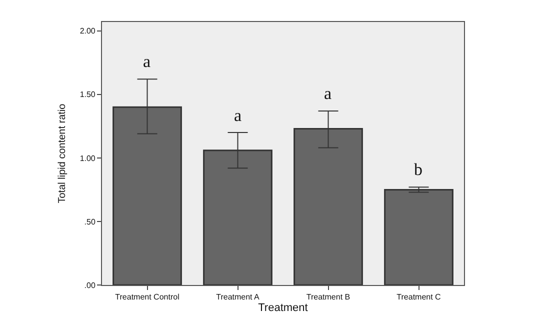 The image size is (533, 323). What do you see at coordinates (147, 297) in the screenshot?
I see `x-tick-label: Treatment Control` at bounding box center [147, 297].